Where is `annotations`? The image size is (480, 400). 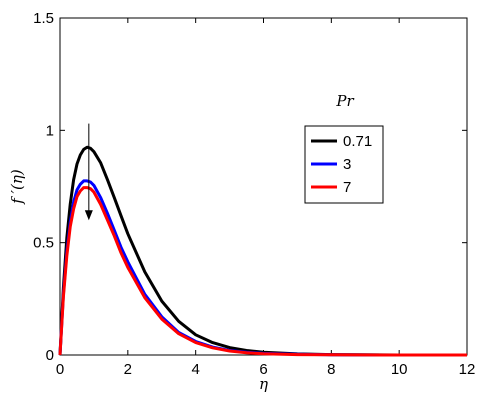
annotations is located at coordinates (88, 172).